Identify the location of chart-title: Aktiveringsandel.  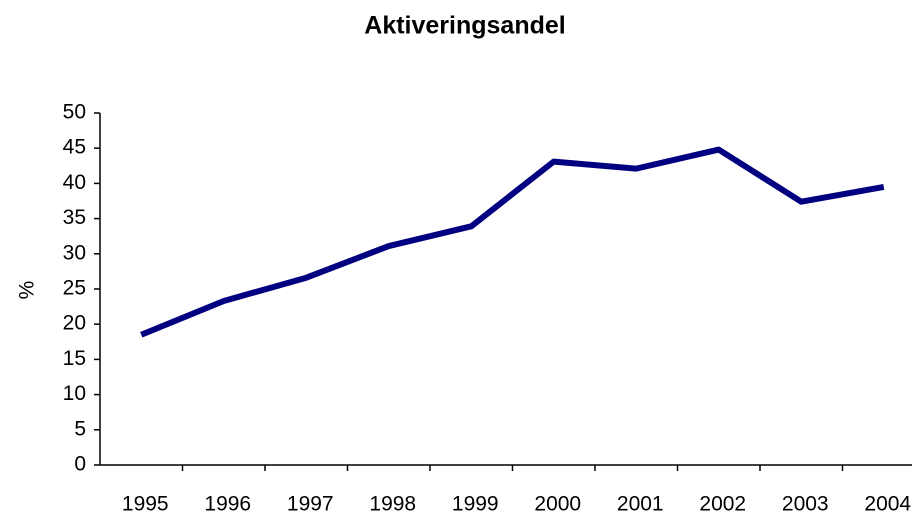
(464, 26).